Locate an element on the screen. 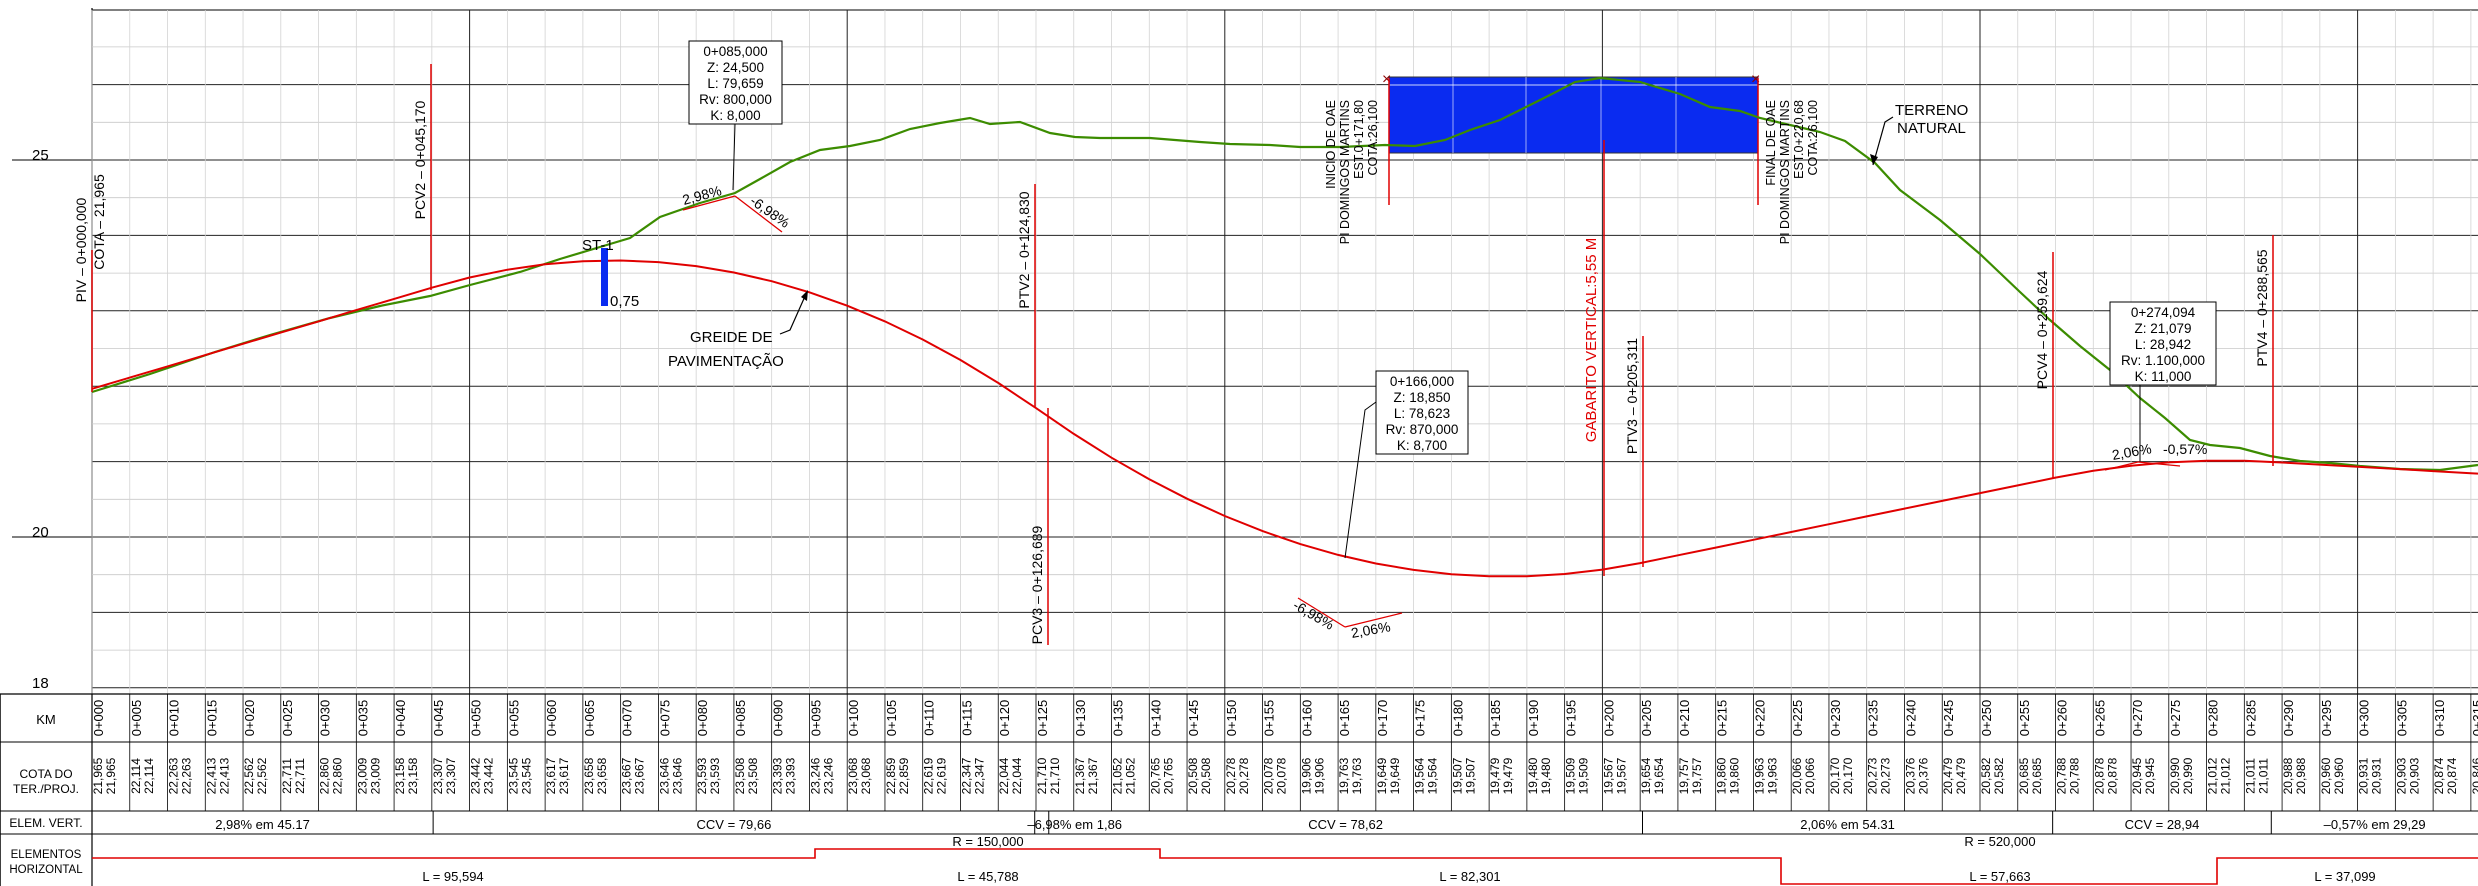 The height and width of the screenshot is (886, 2478). oae-bridge-deck is located at coordinates (1573, 115).